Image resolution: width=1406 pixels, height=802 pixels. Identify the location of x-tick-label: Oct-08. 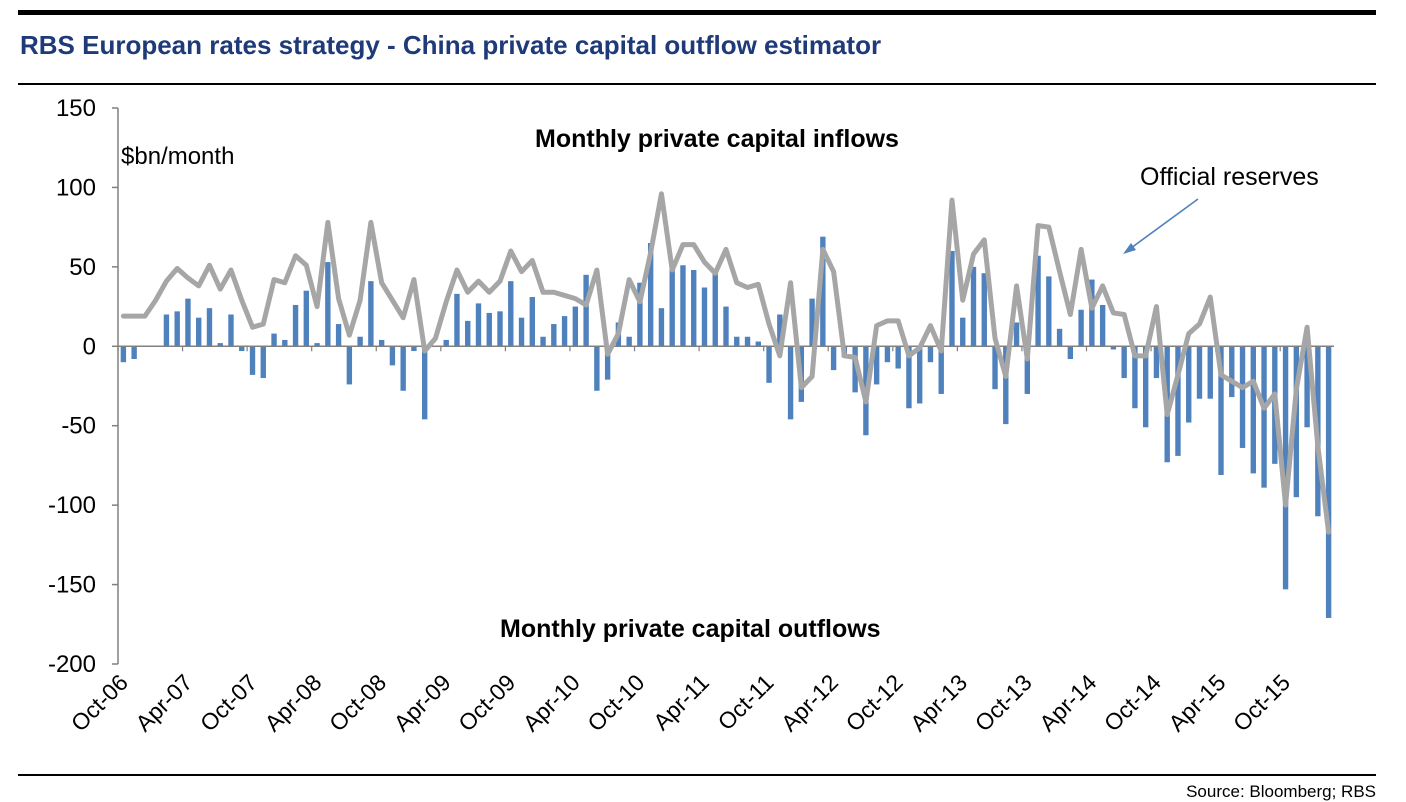
(357, 702).